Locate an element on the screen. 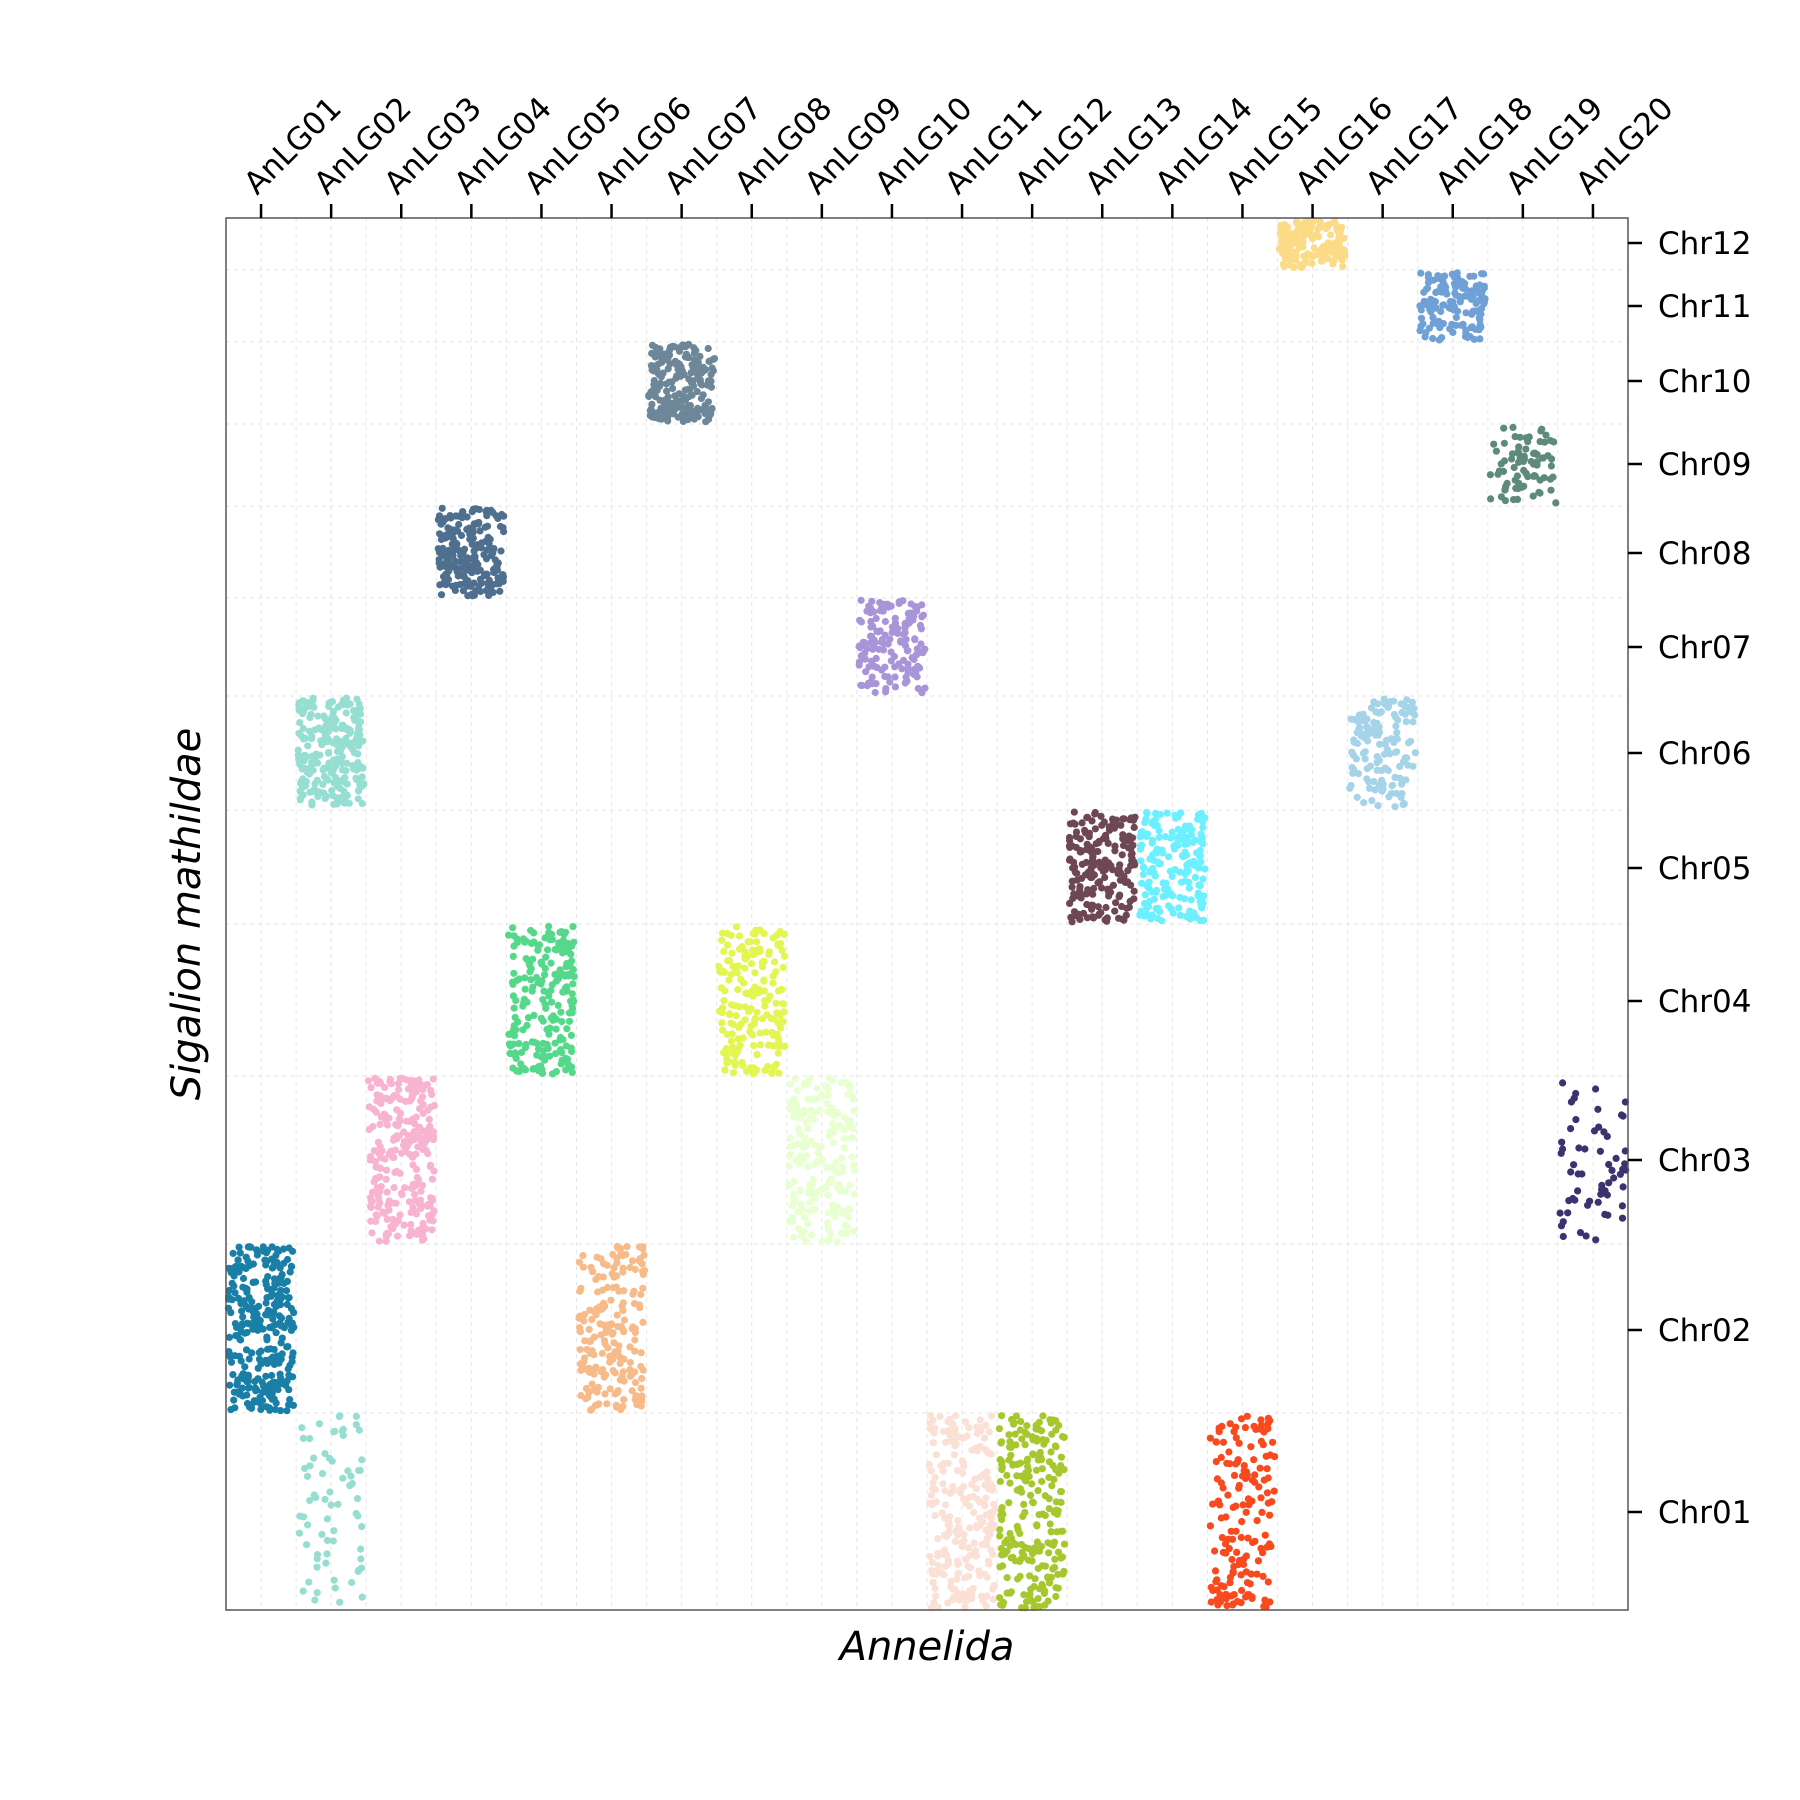  y-tick-label: Chr01 is located at coordinates (1704, 1513).